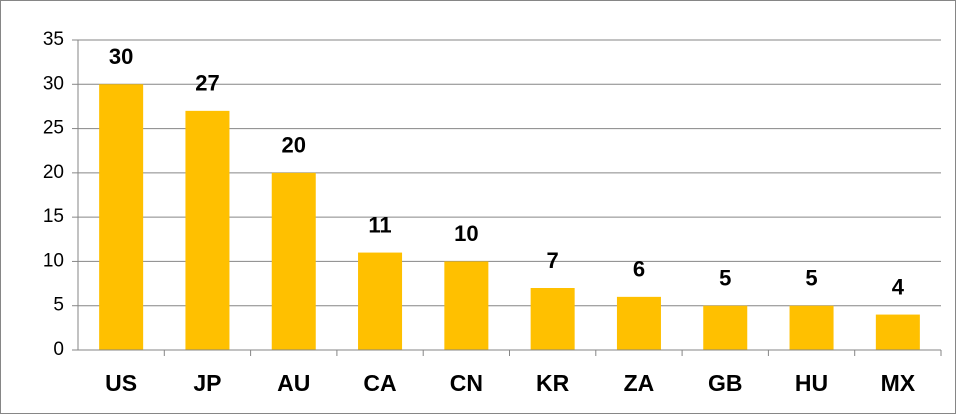 Image resolution: width=956 pixels, height=414 pixels. Describe the element at coordinates (207, 383) in the screenshot. I see `x-tick-label: JP` at that location.